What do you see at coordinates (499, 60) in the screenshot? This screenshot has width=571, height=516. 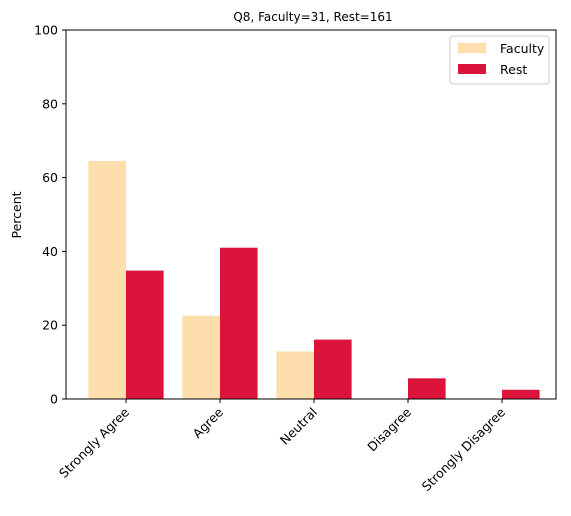 I see `legend: Faculty Rest` at bounding box center [499, 60].